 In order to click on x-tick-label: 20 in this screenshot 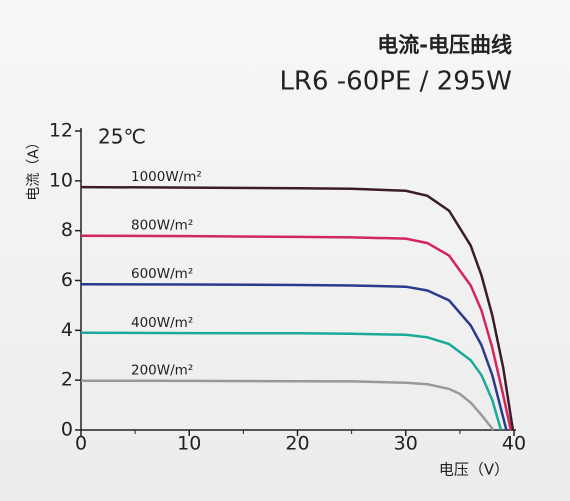, I will do `click(297, 444)`.